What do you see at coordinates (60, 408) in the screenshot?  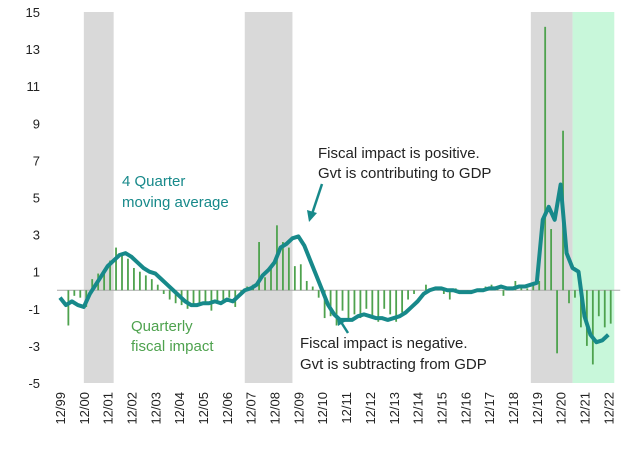 I see `x-tick-label: 12/99` at bounding box center [60, 408].